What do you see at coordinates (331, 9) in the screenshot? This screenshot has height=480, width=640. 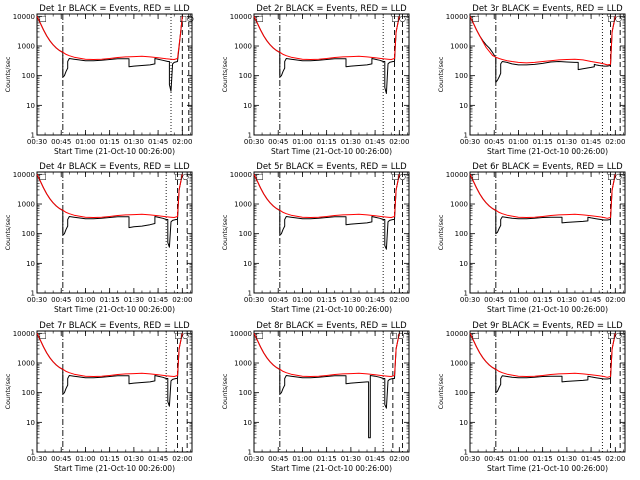 I see `chart-title: Det 2r BLACK = Events, RED = LLD` at bounding box center [331, 9].